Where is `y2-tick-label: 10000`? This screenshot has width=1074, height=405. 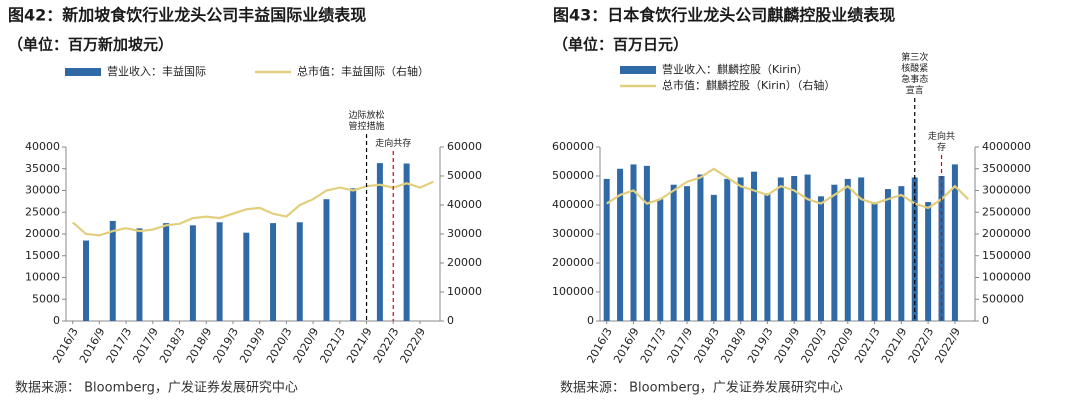 y2-tick-label: 10000 is located at coordinates (464, 291).